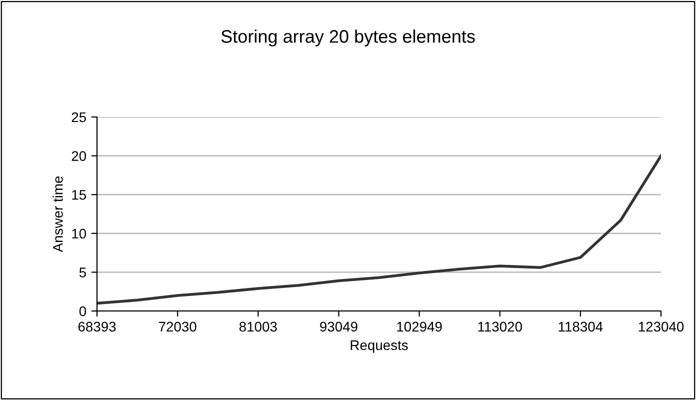  I want to click on x-axis-title: Requests, so click(379, 346).